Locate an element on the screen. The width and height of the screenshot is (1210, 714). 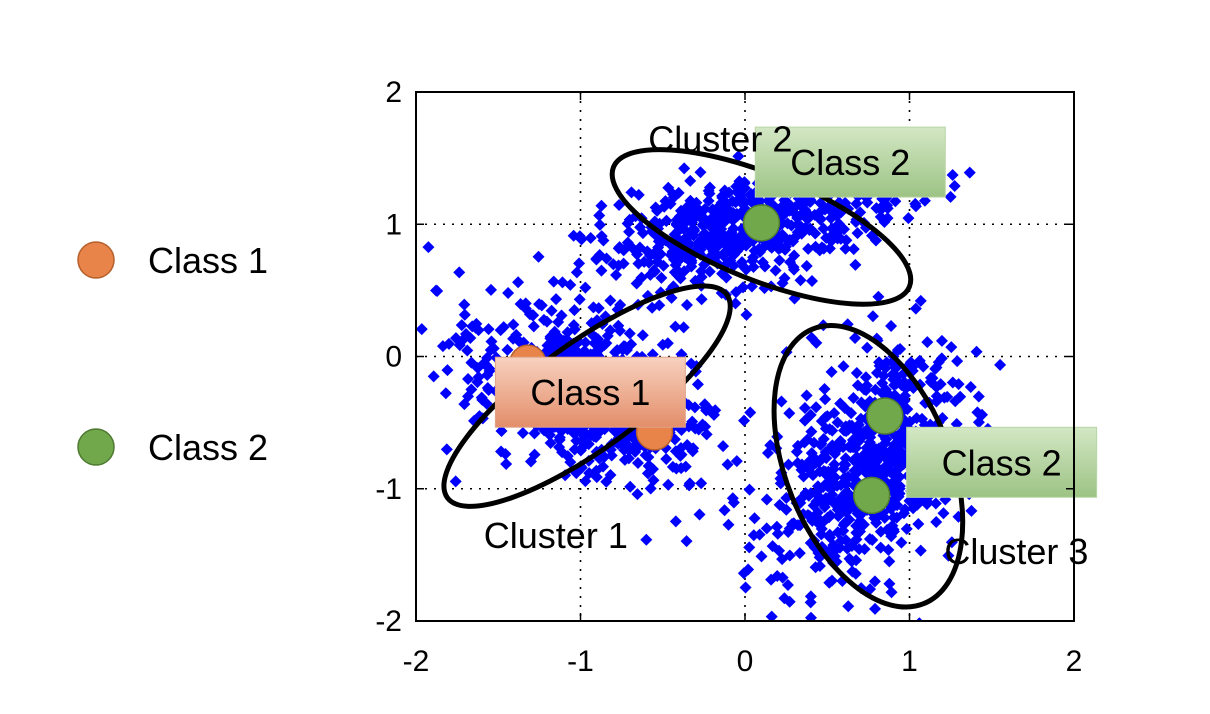
class-label-box-1: Class 2 is located at coordinates (850, 162).